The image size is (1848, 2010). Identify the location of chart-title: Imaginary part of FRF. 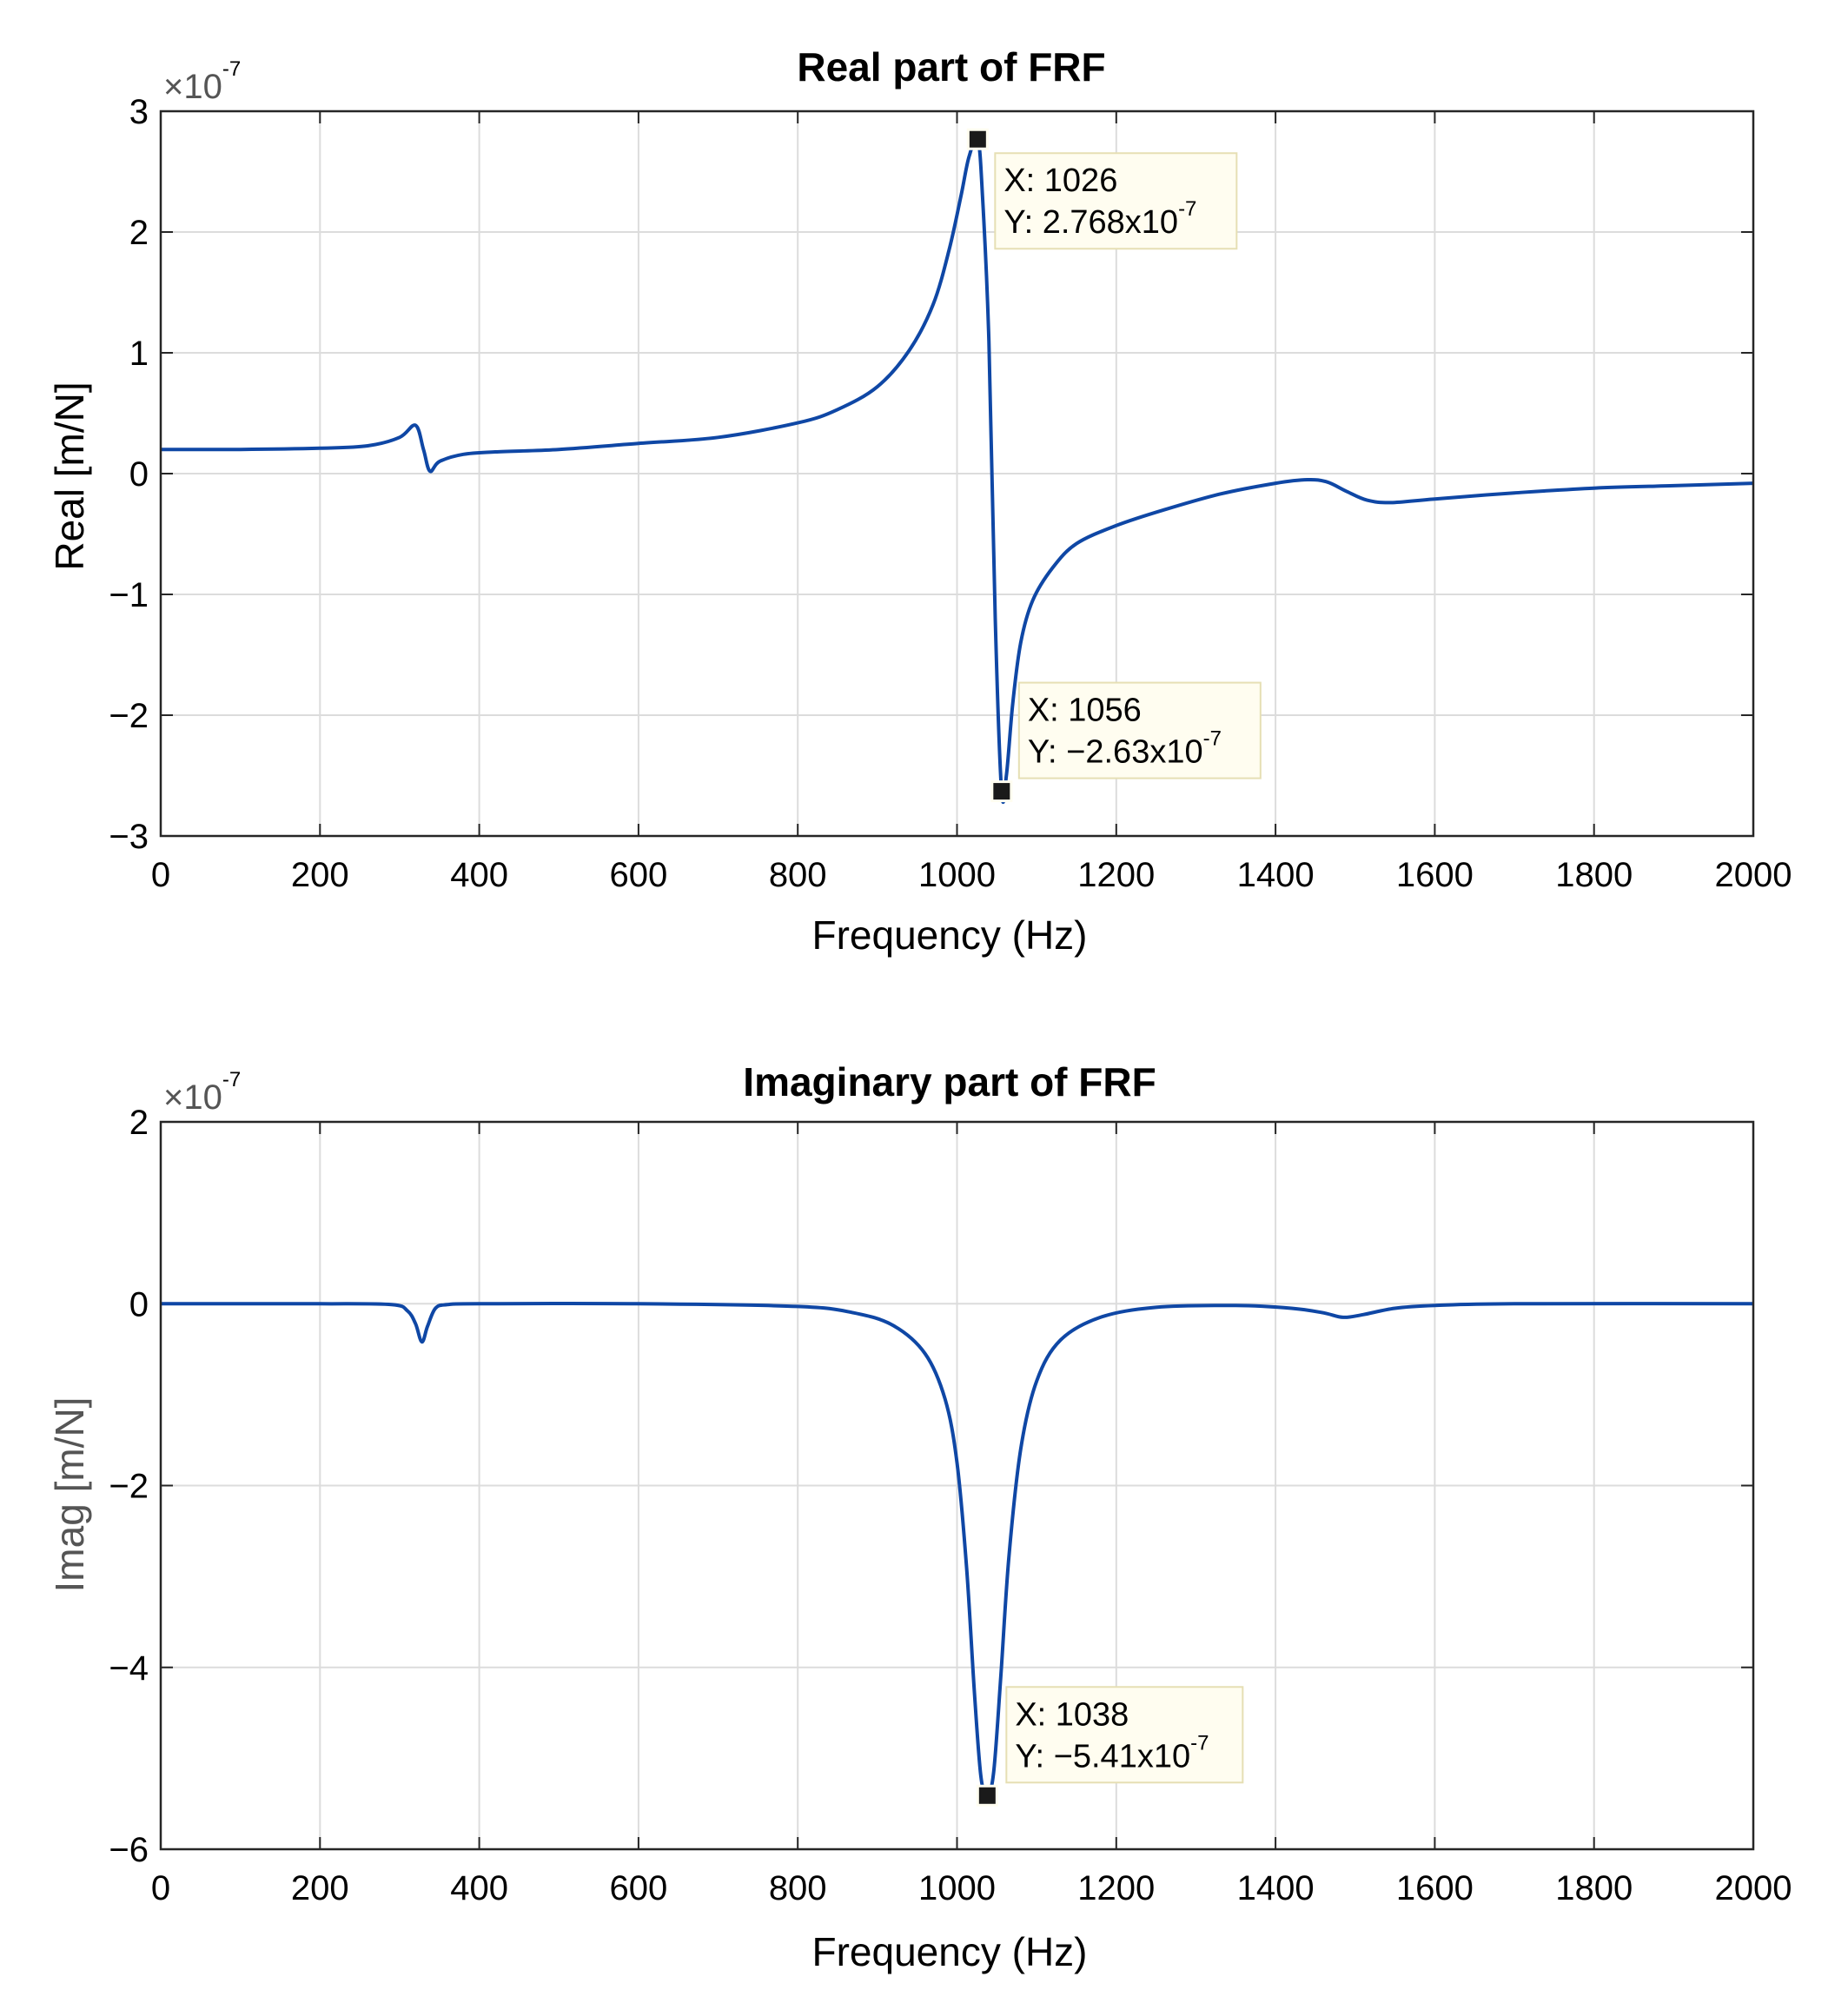
(949, 1082).